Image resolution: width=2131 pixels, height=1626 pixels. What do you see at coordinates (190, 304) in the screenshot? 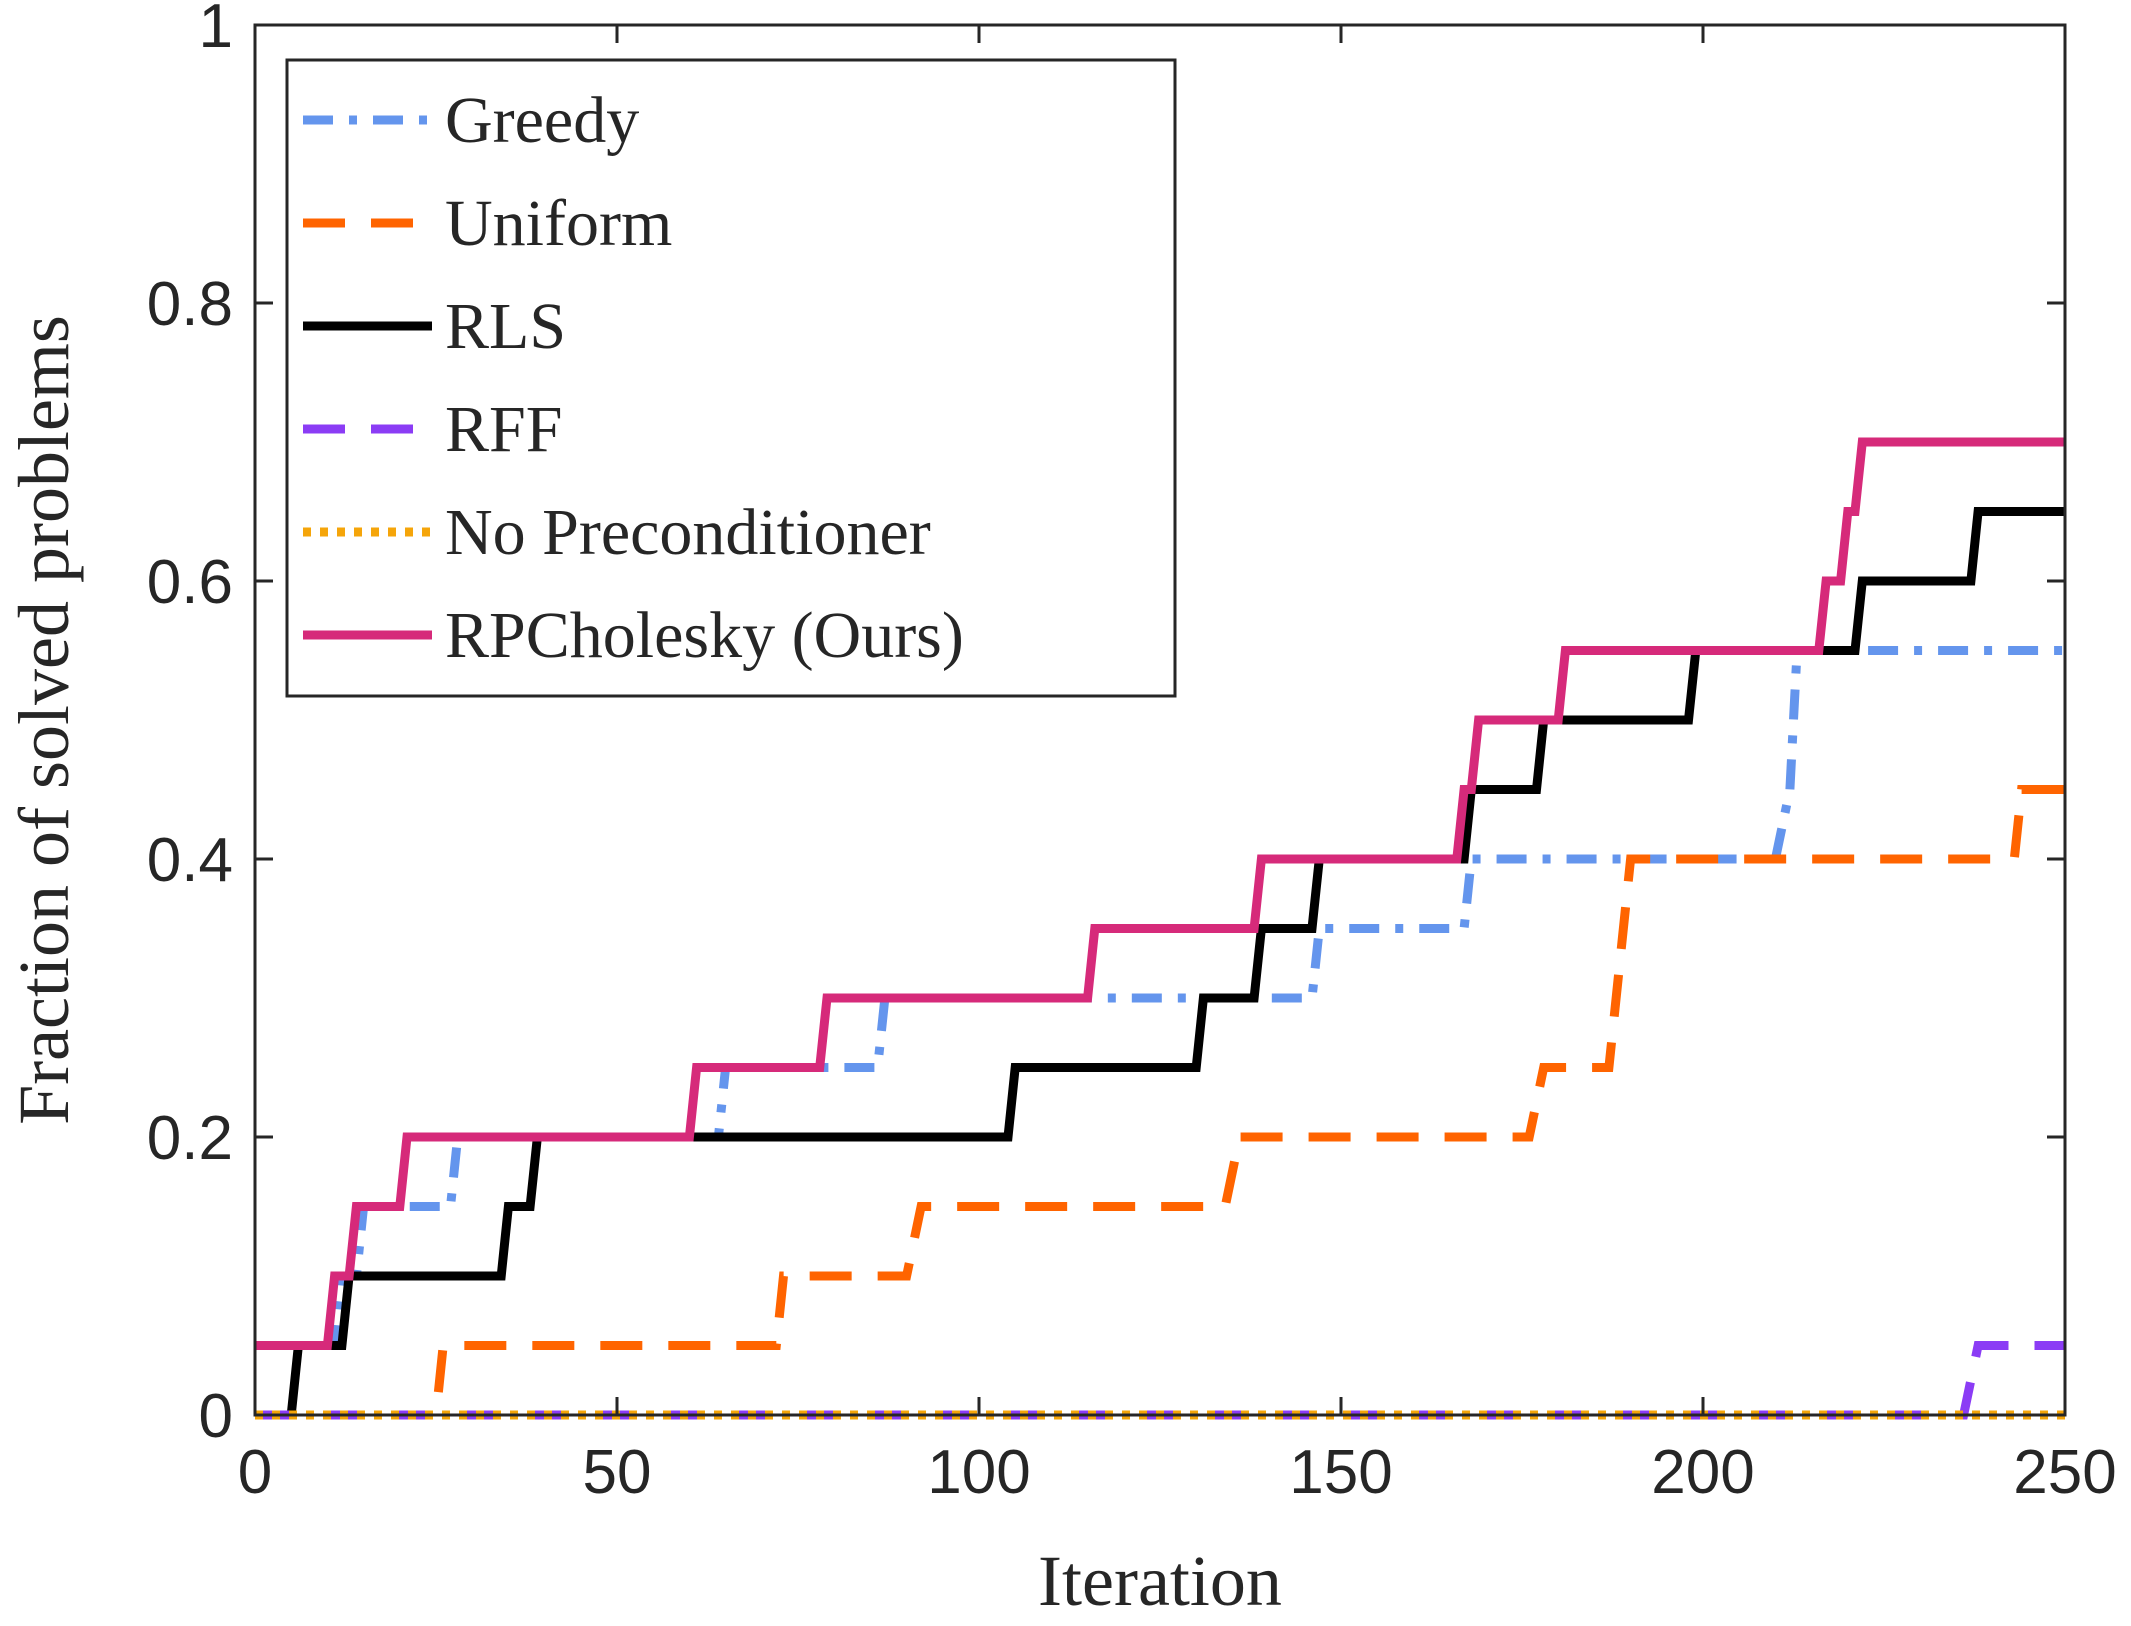
I see `y-tick-label: 0.8` at bounding box center [190, 304].